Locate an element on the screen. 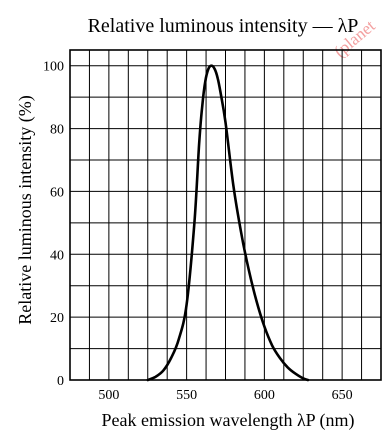  x-tick-label: 500 is located at coordinates (108, 395).